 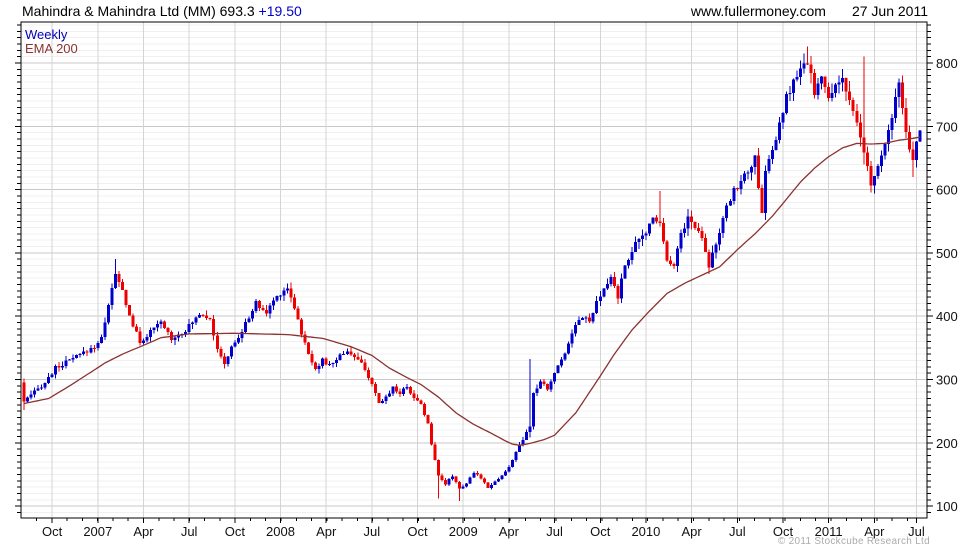 I want to click on x-tick-label: 2011, so click(x=829, y=531).